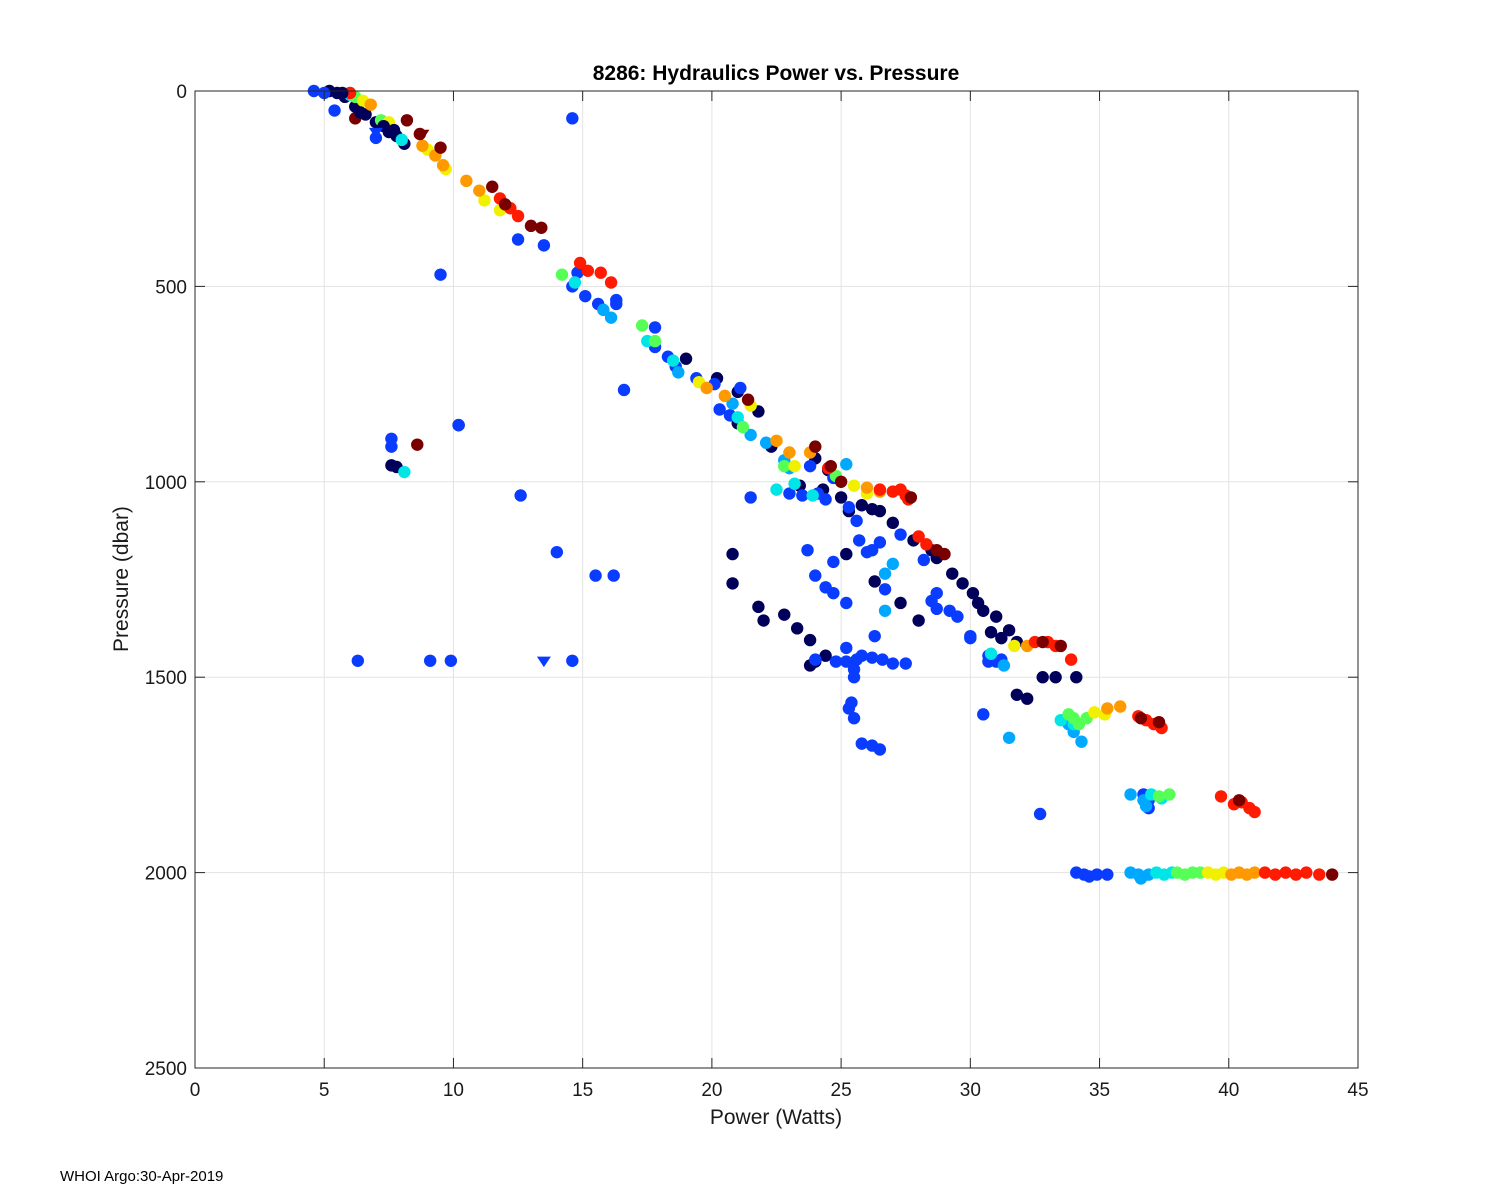 This screenshot has height=1200, width=1500. What do you see at coordinates (970, 1090) in the screenshot?
I see `x-tick-label: 30` at bounding box center [970, 1090].